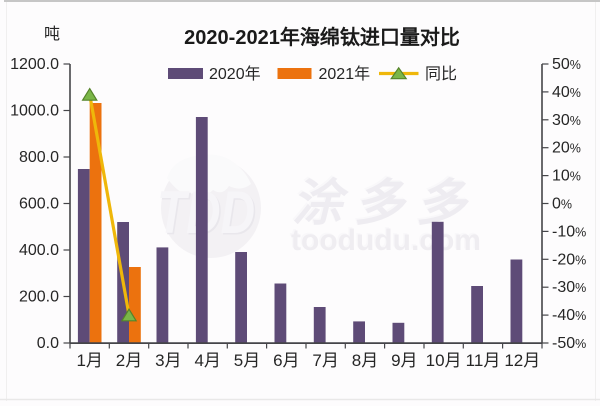 Image resolution: width=600 pixels, height=406 pixels. I want to click on svg-text: 2021年, so click(345, 74).